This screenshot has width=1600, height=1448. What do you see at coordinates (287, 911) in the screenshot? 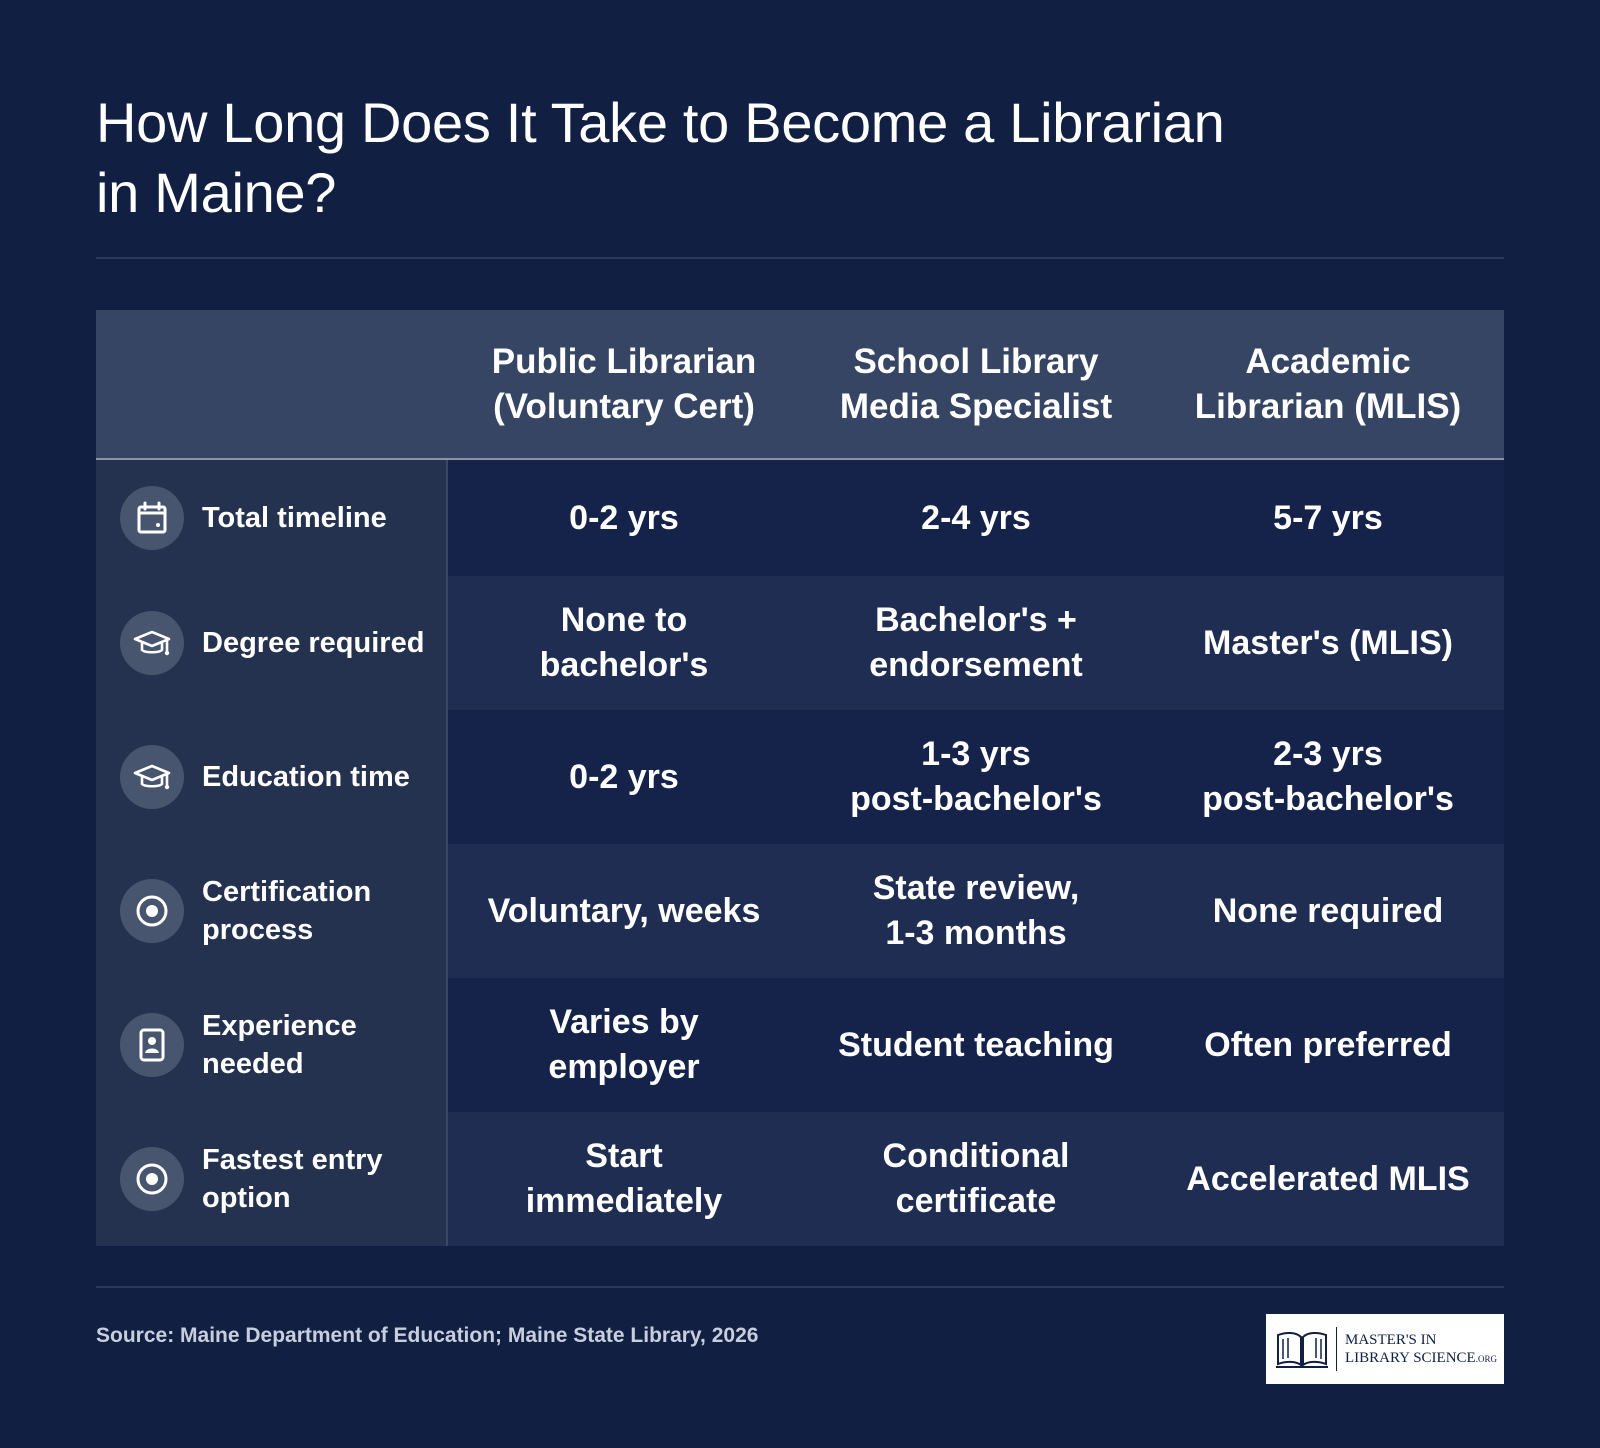
I see `row-label-text: Certification process` at bounding box center [287, 911].